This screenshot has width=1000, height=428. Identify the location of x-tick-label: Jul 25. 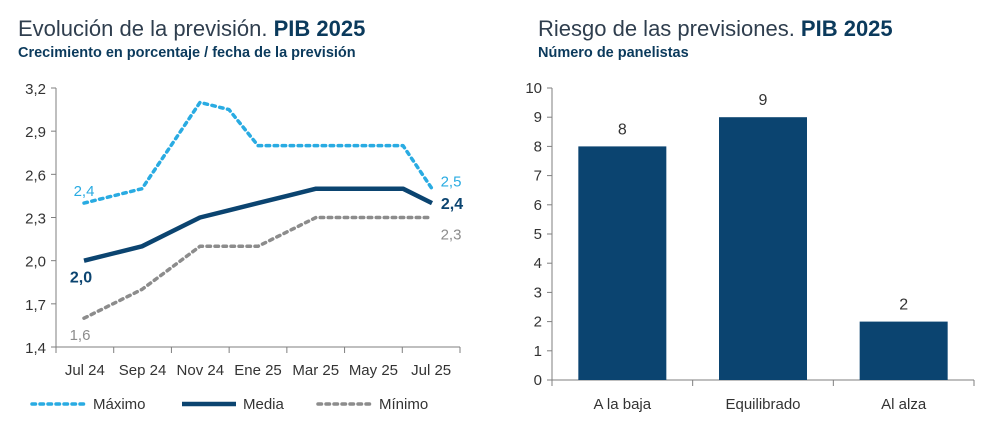
(431, 370).